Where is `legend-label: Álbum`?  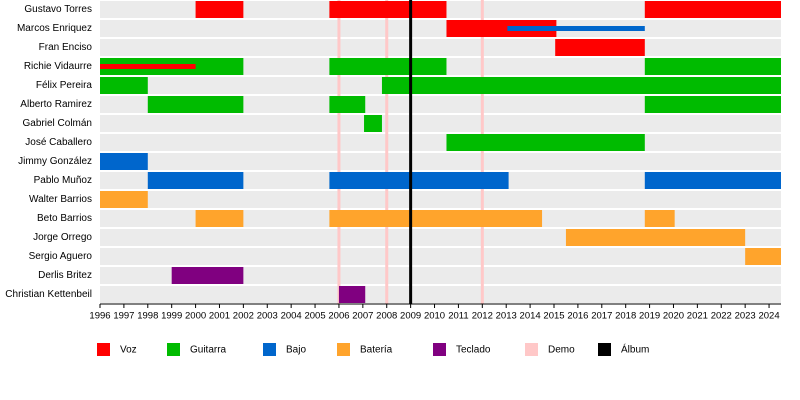
legend-label: Álbum is located at coordinates (635, 349).